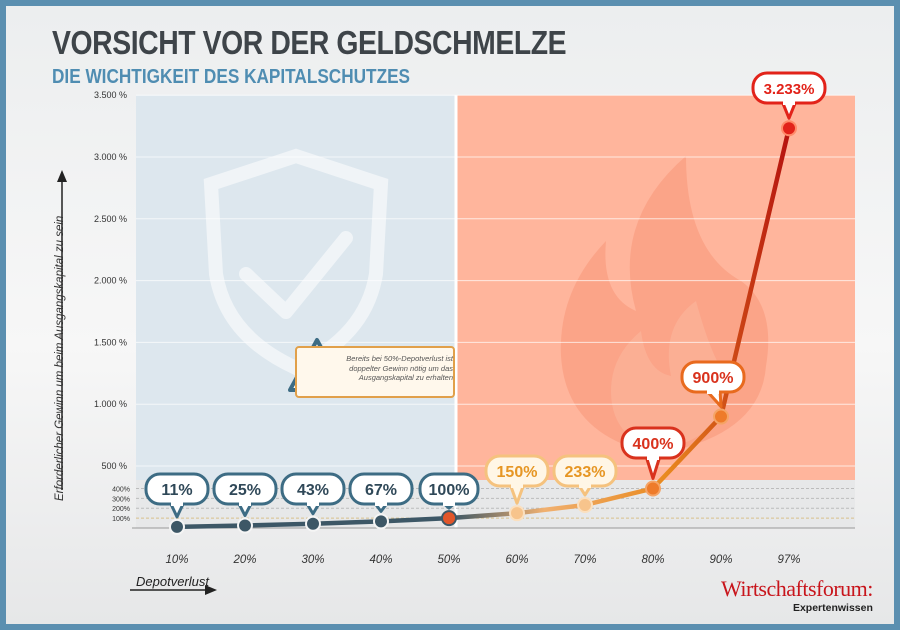 Image resolution: width=900 pixels, height=630 pixels. I want to click on y-tick-label: 1.500 %, so click(110, 342).